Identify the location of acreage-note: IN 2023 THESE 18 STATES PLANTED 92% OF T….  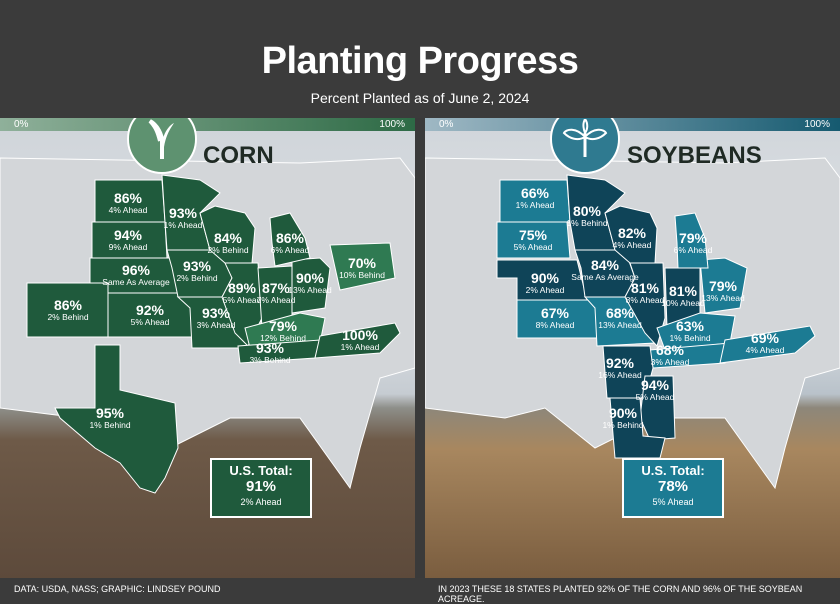
(620, 594).